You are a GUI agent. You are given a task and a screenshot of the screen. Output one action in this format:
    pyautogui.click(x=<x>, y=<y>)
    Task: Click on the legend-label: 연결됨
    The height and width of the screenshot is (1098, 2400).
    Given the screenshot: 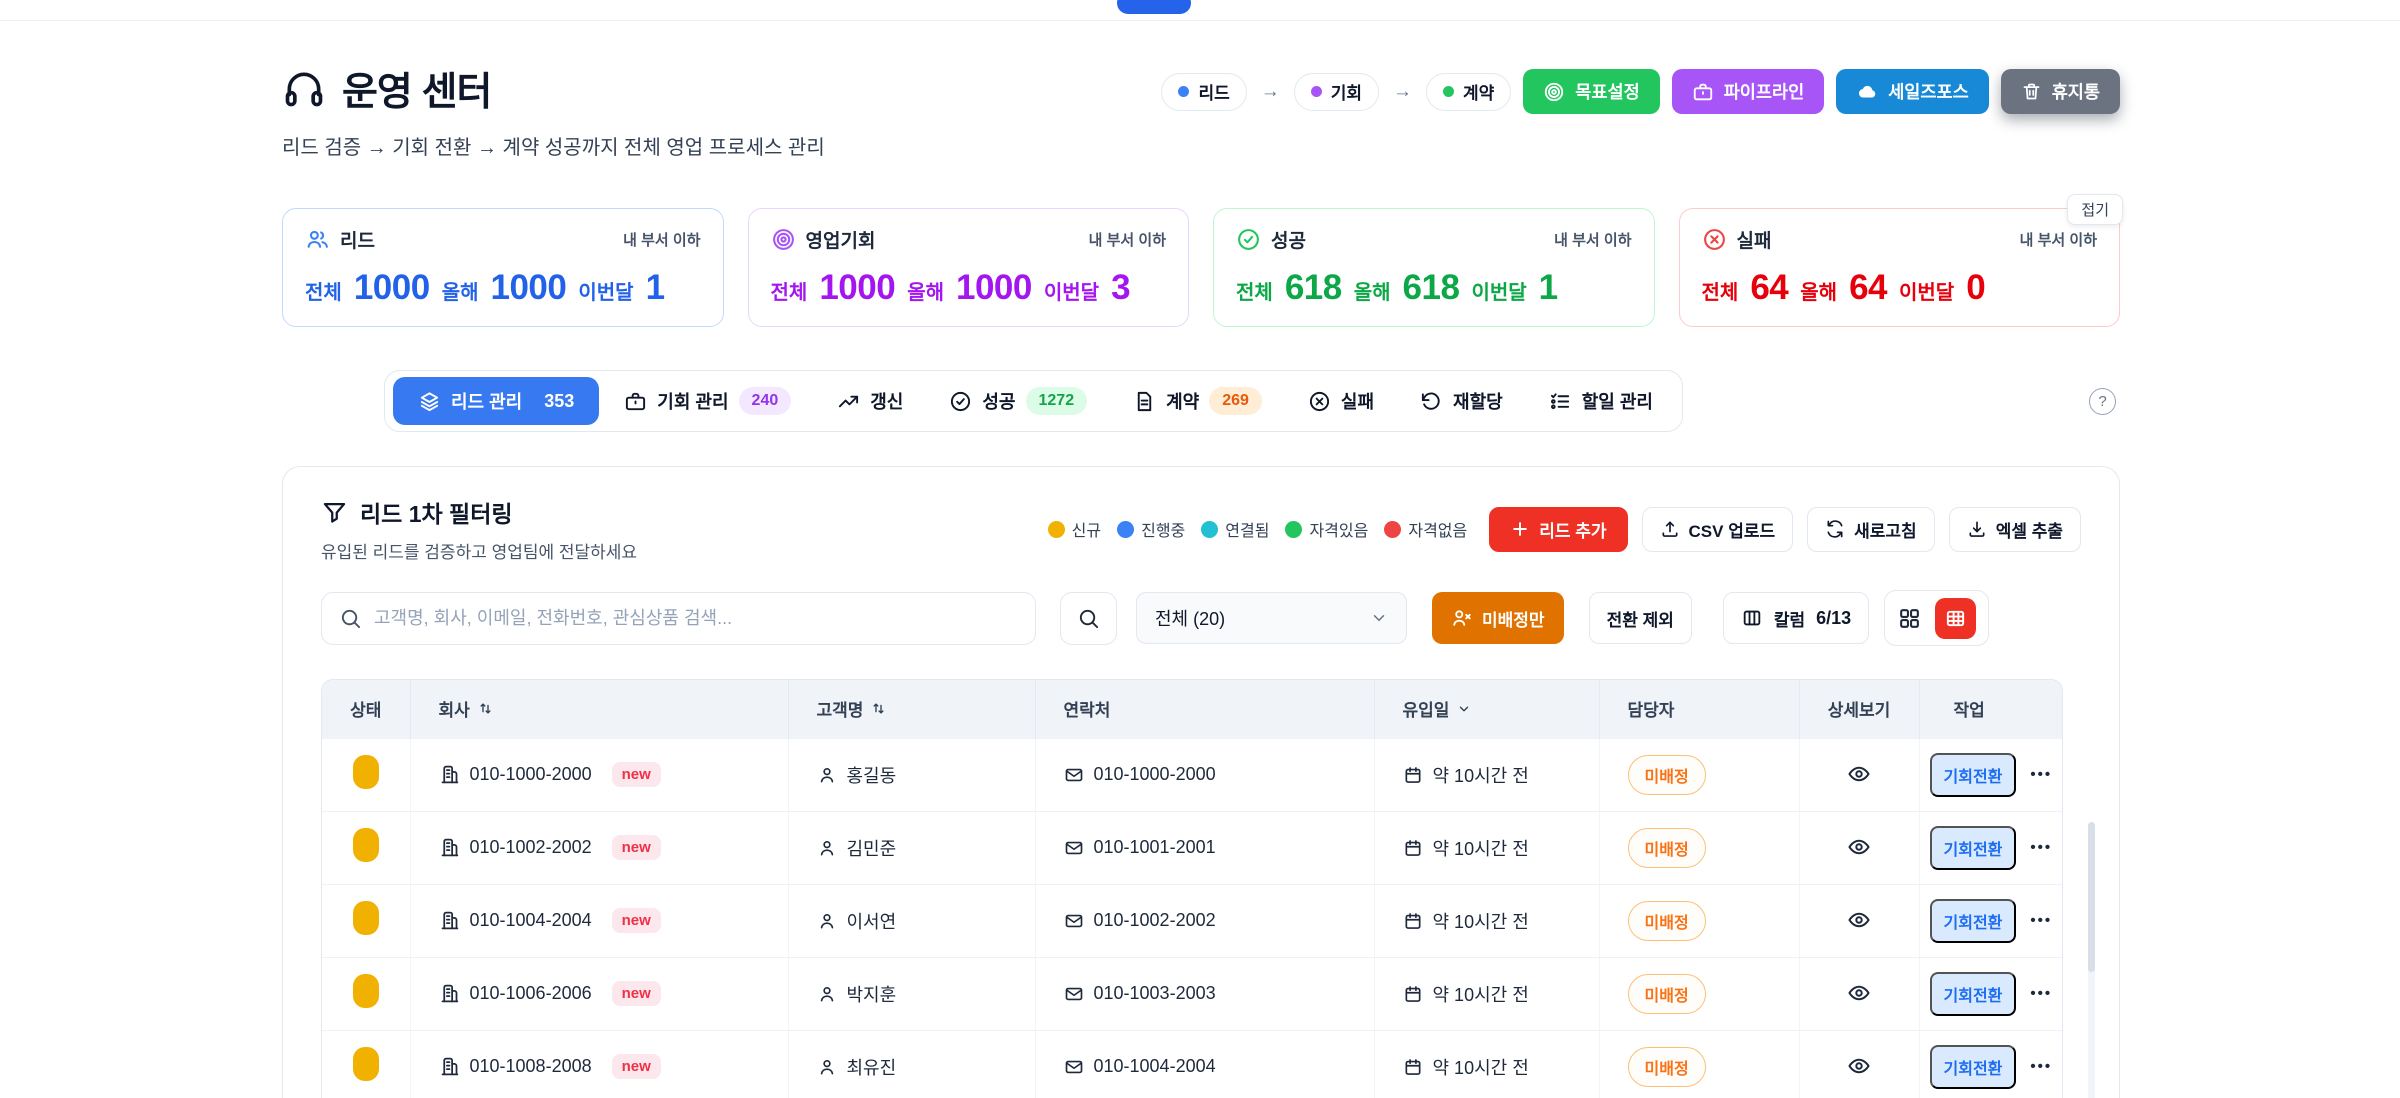 What is the action you would take?
    pyautogui.click(x=1247, y=531)
    